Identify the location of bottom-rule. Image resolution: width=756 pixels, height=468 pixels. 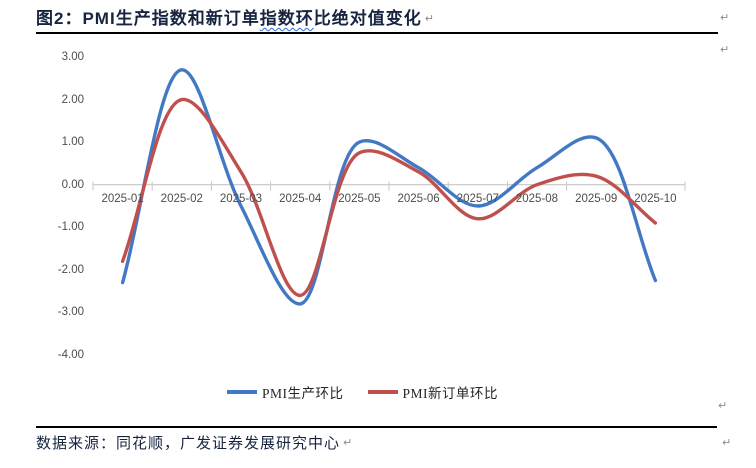
(376, 427).